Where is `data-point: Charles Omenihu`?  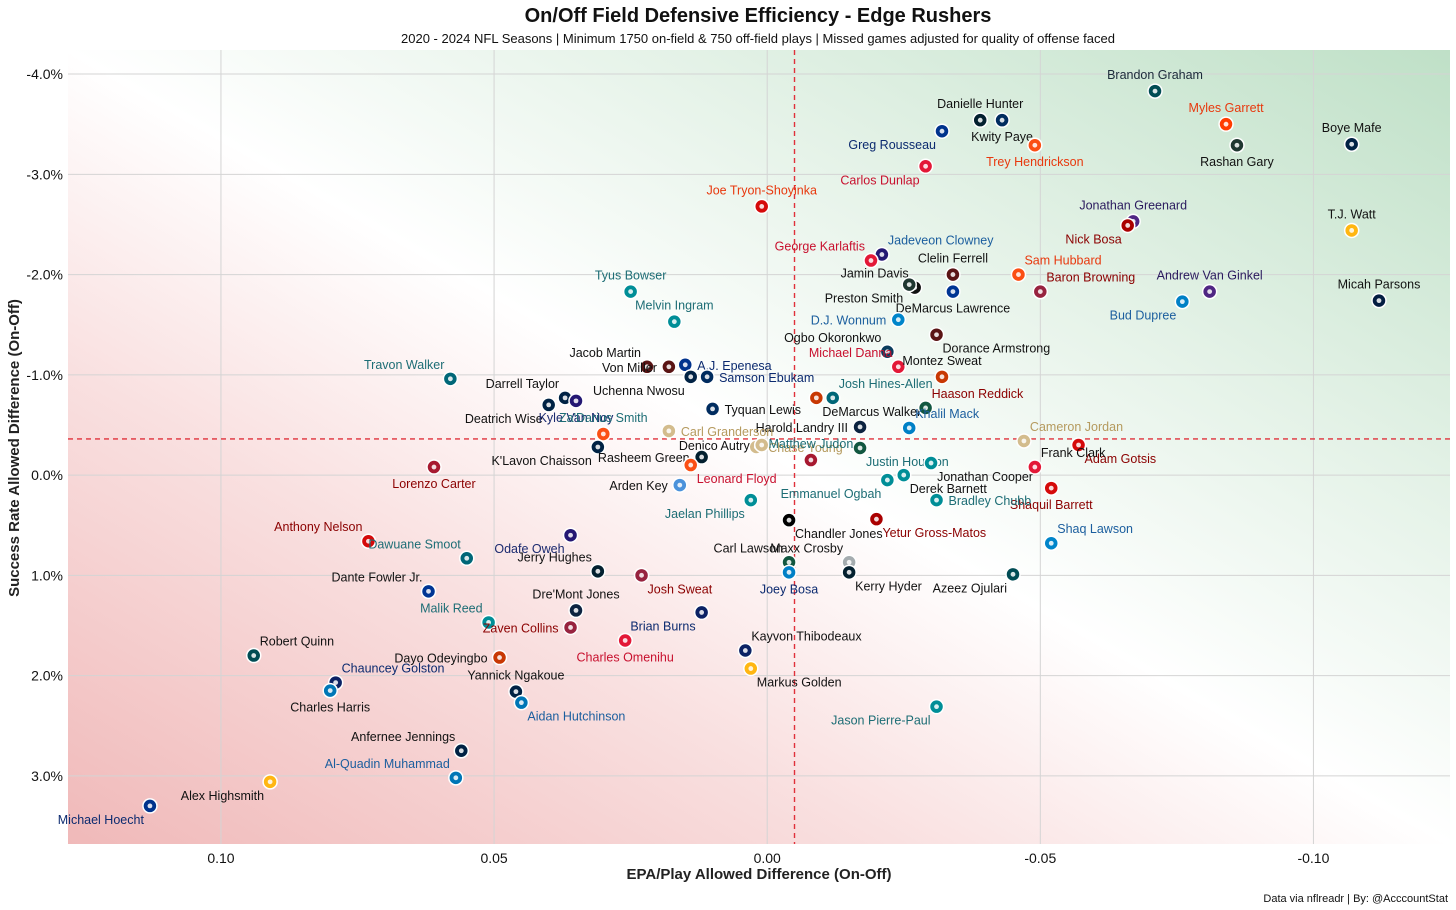 data-point: Charles Omenihu is located at coordinates (625, 648).